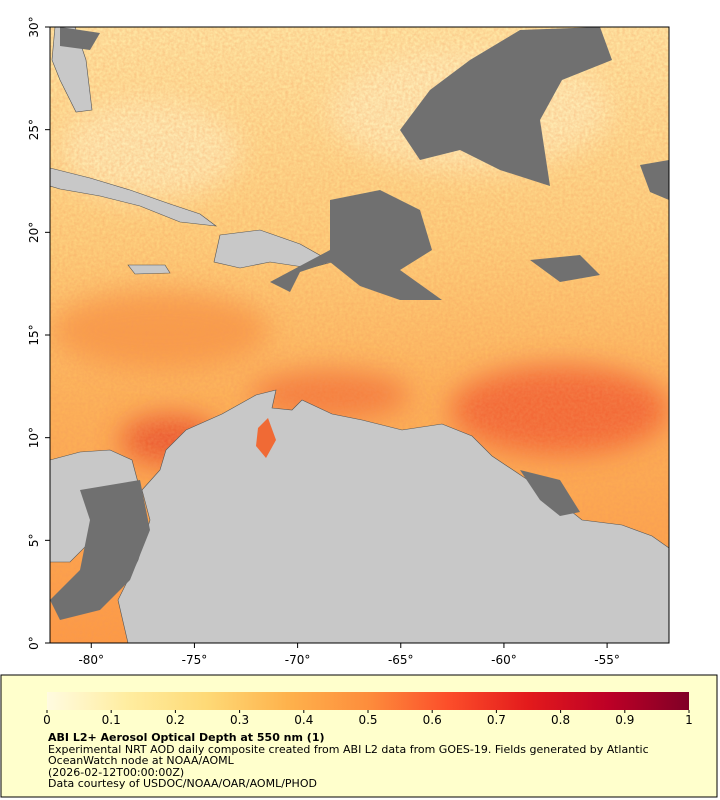  I want to click on colorbar-tick-label: 0, so click(47, 720).